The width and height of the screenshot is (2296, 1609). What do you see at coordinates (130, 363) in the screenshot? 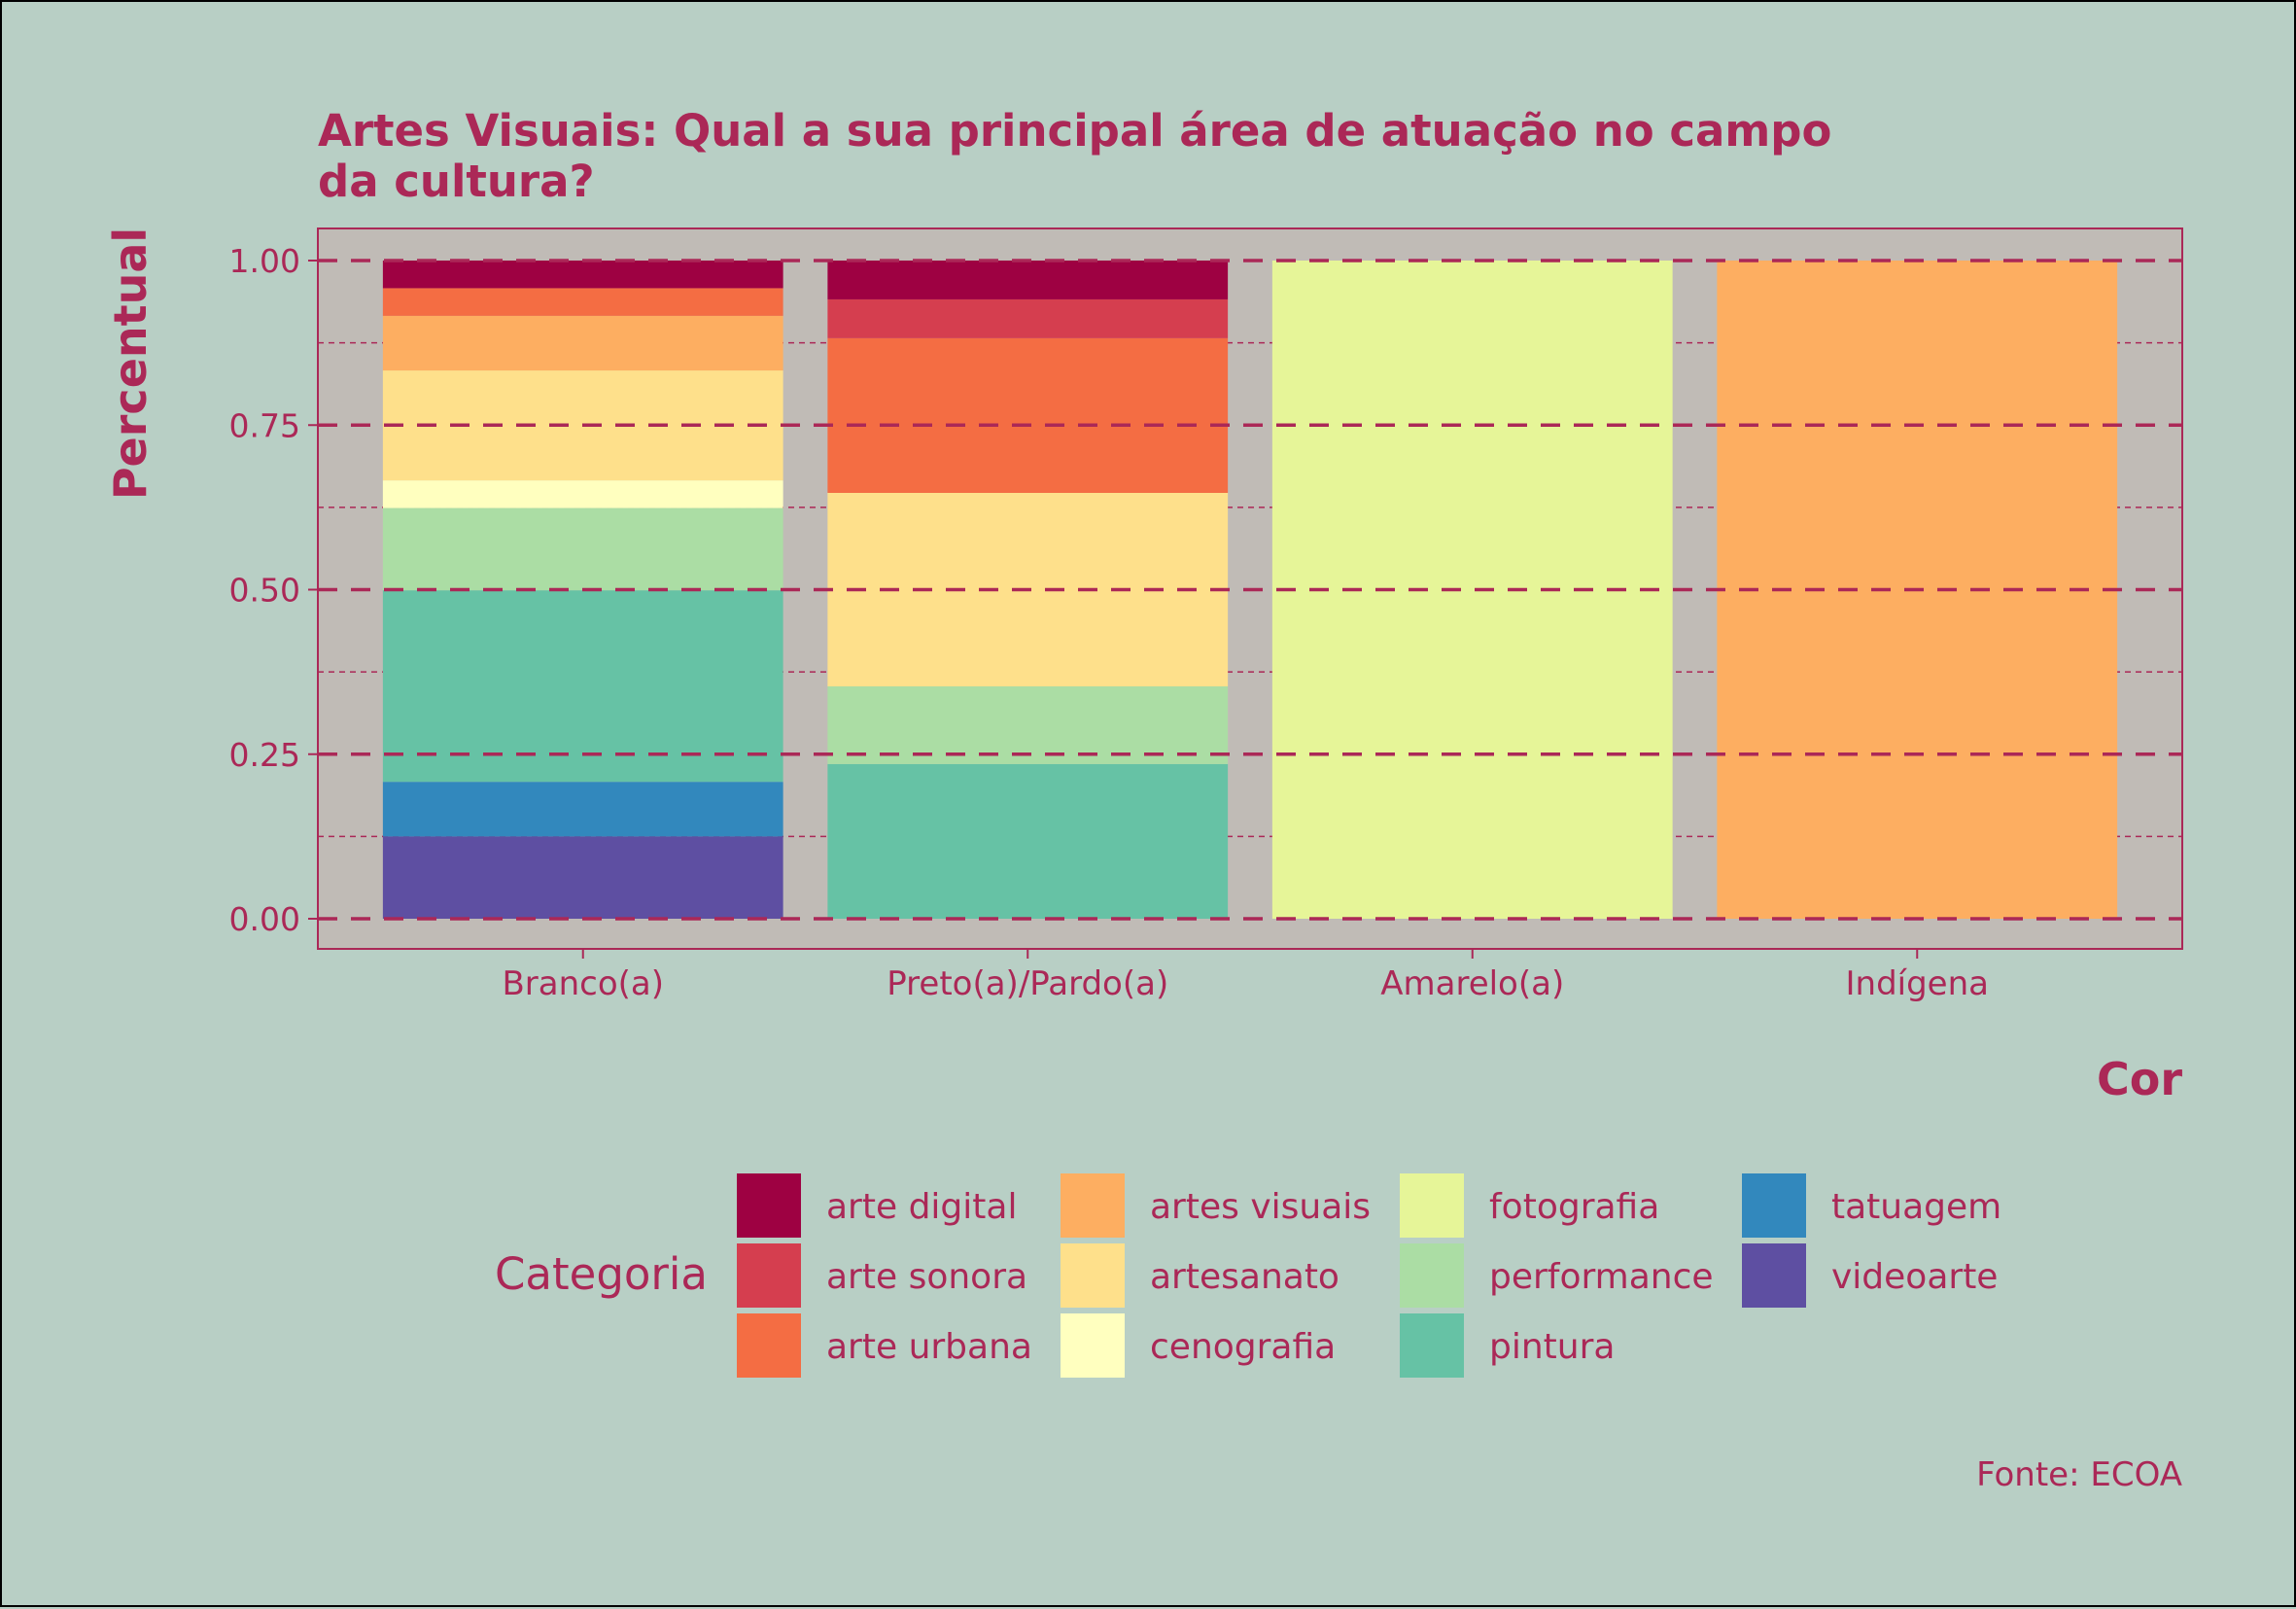
I see `y-axis-label: Percentual` at bounding box center [130, 363].